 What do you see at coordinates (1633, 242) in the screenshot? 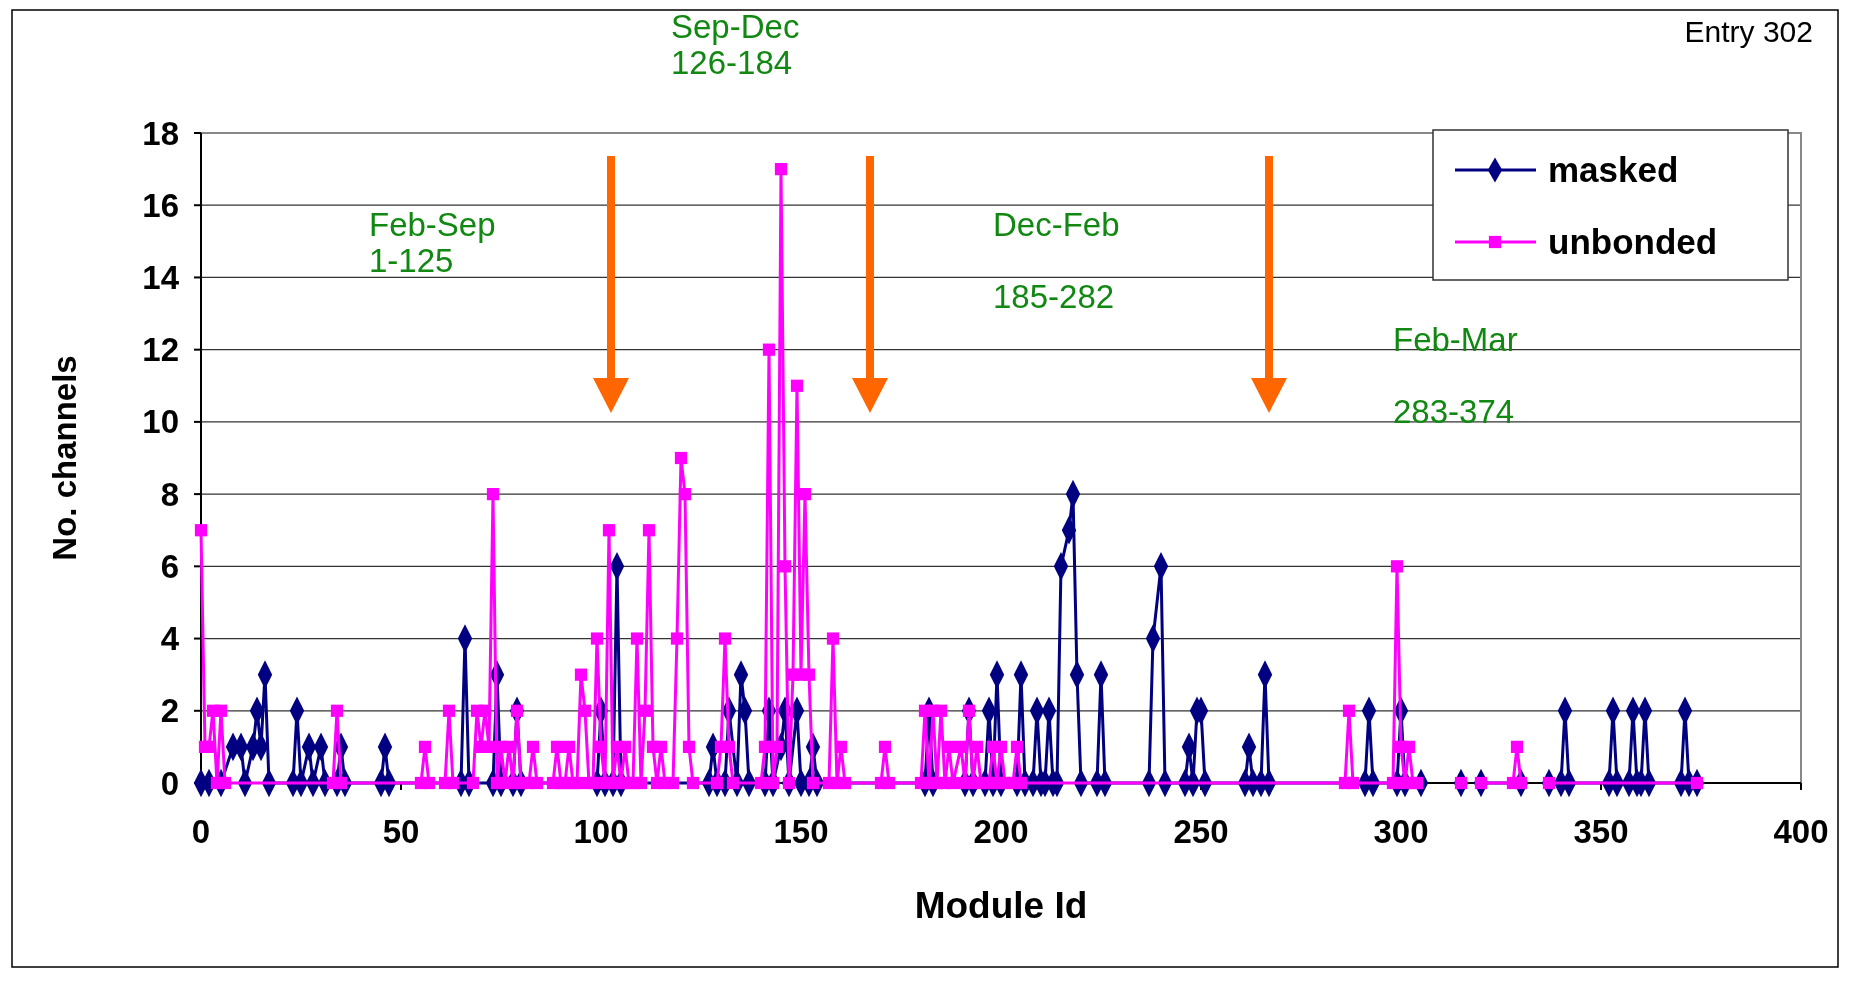
I see `legend-label: unbonded` at bounding box center [1633, 242].